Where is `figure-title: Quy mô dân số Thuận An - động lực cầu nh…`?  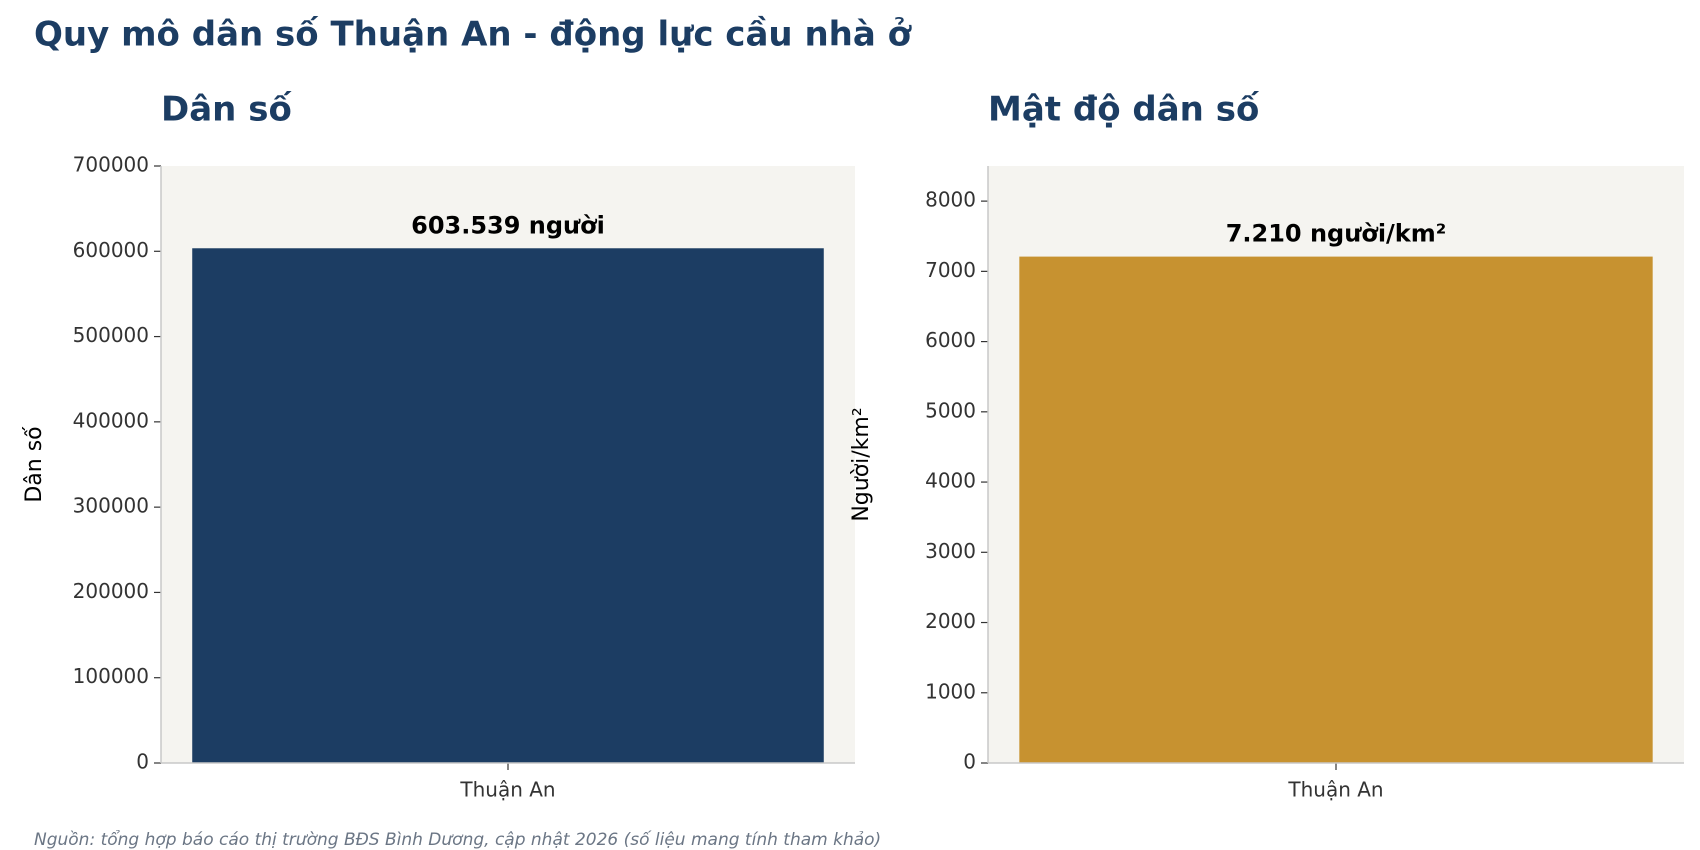 figure-title: Quy mô dân số Thuận An - động lực cầu nh… is located at coordinates (473, 35).